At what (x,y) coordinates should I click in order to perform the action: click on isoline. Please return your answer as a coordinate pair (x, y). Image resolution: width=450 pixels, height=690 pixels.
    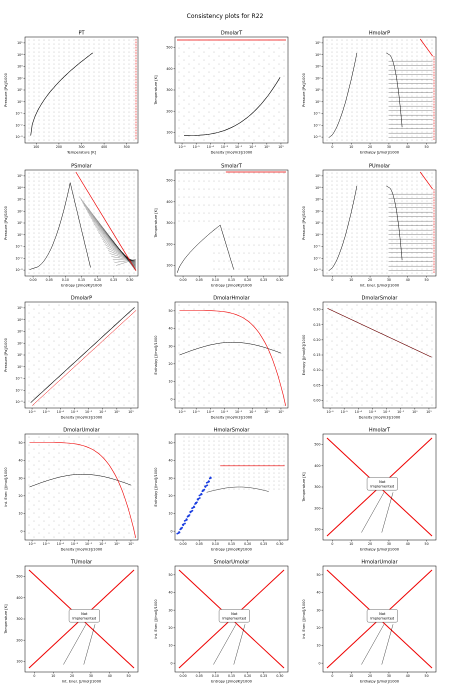
    Looking at the image, I should click on (108, 235).